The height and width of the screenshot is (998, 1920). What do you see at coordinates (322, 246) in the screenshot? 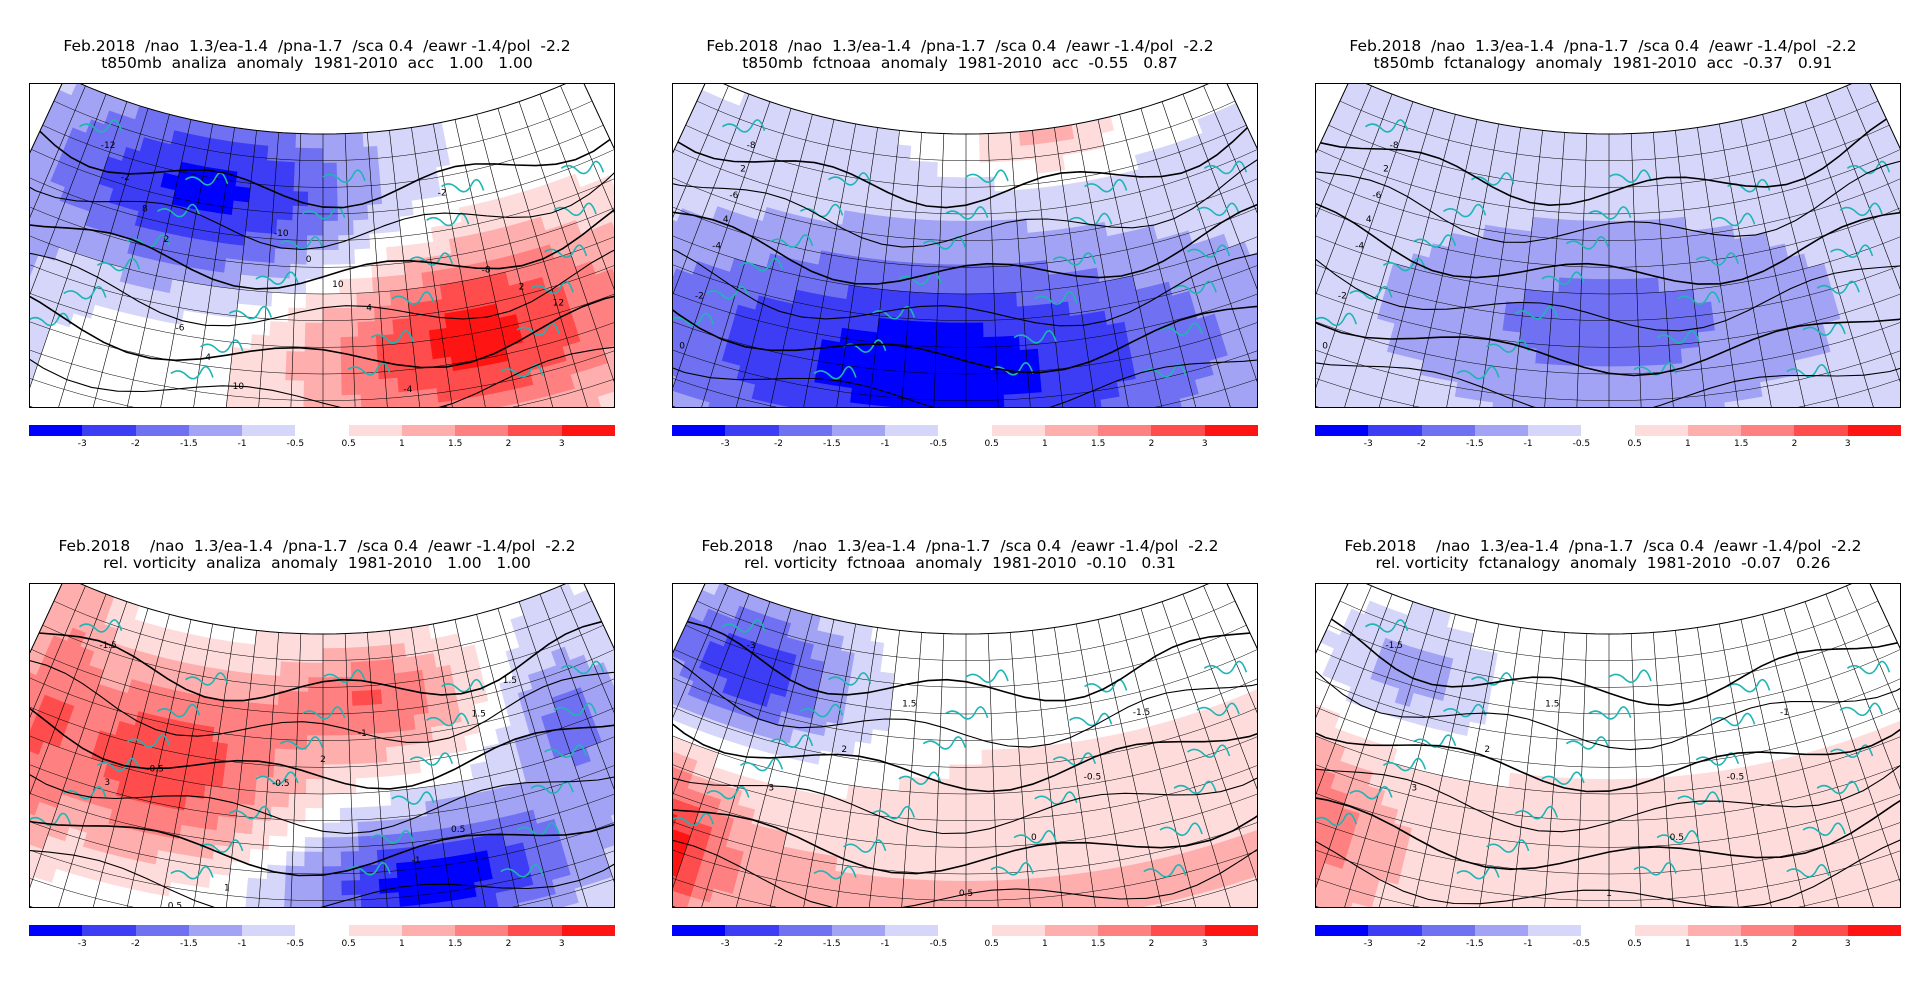
I see `anomaly-field: -12-10-8-6-4-202468101210-224` at bounding box center [322, 246].